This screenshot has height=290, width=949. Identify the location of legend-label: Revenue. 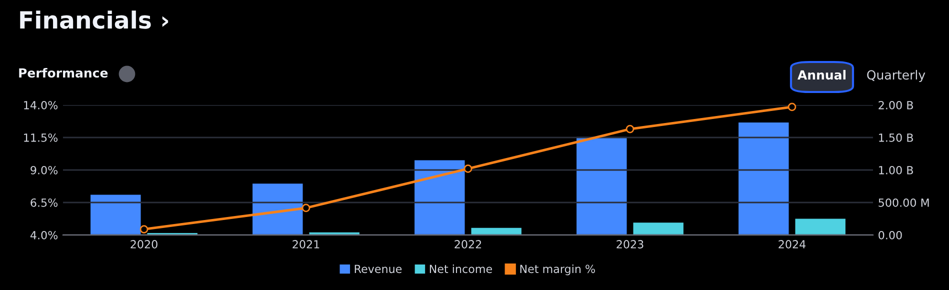
(378, 269).